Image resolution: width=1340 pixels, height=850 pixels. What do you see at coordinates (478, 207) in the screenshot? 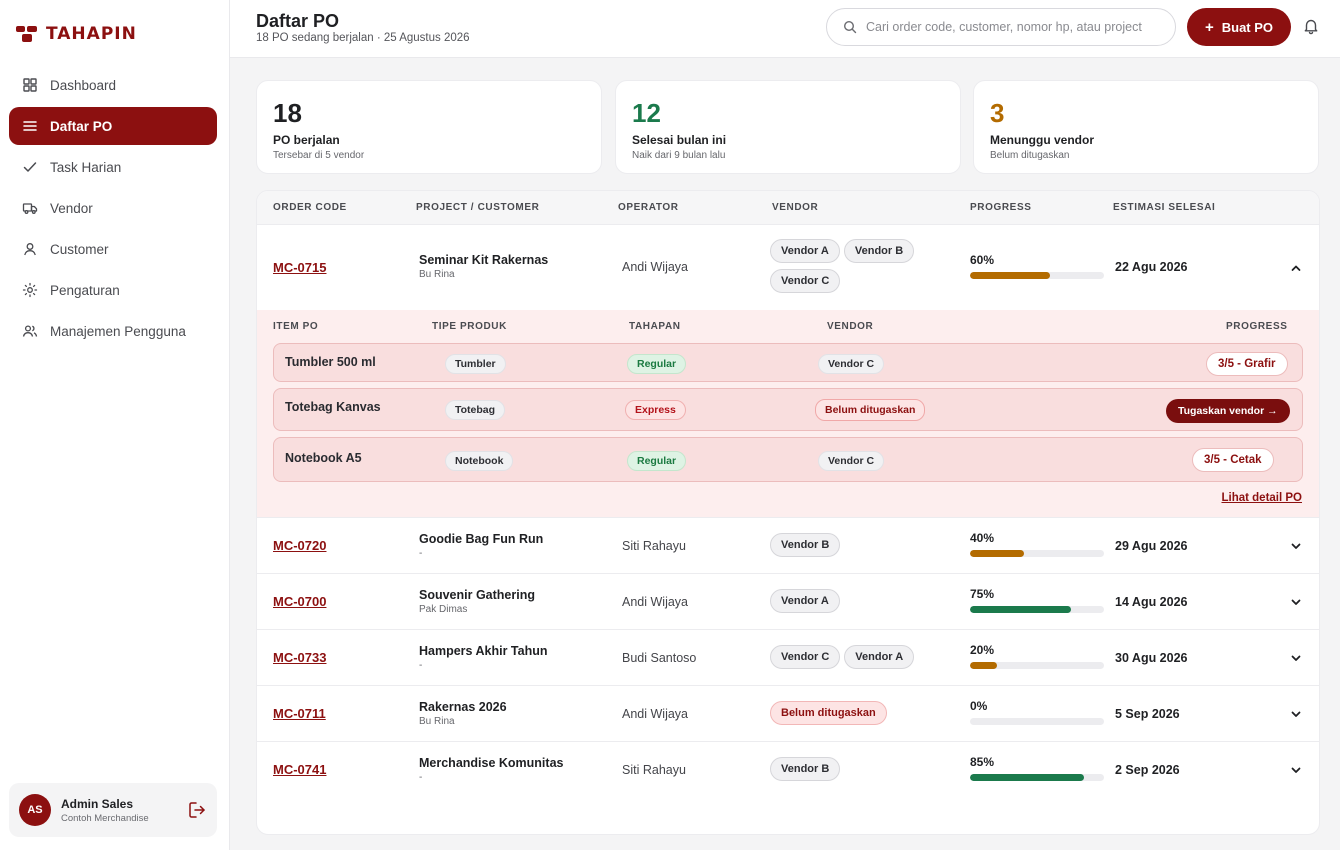
I see `column-header: PROJECT / CUSTOMER` at bounding box center [478, 207].